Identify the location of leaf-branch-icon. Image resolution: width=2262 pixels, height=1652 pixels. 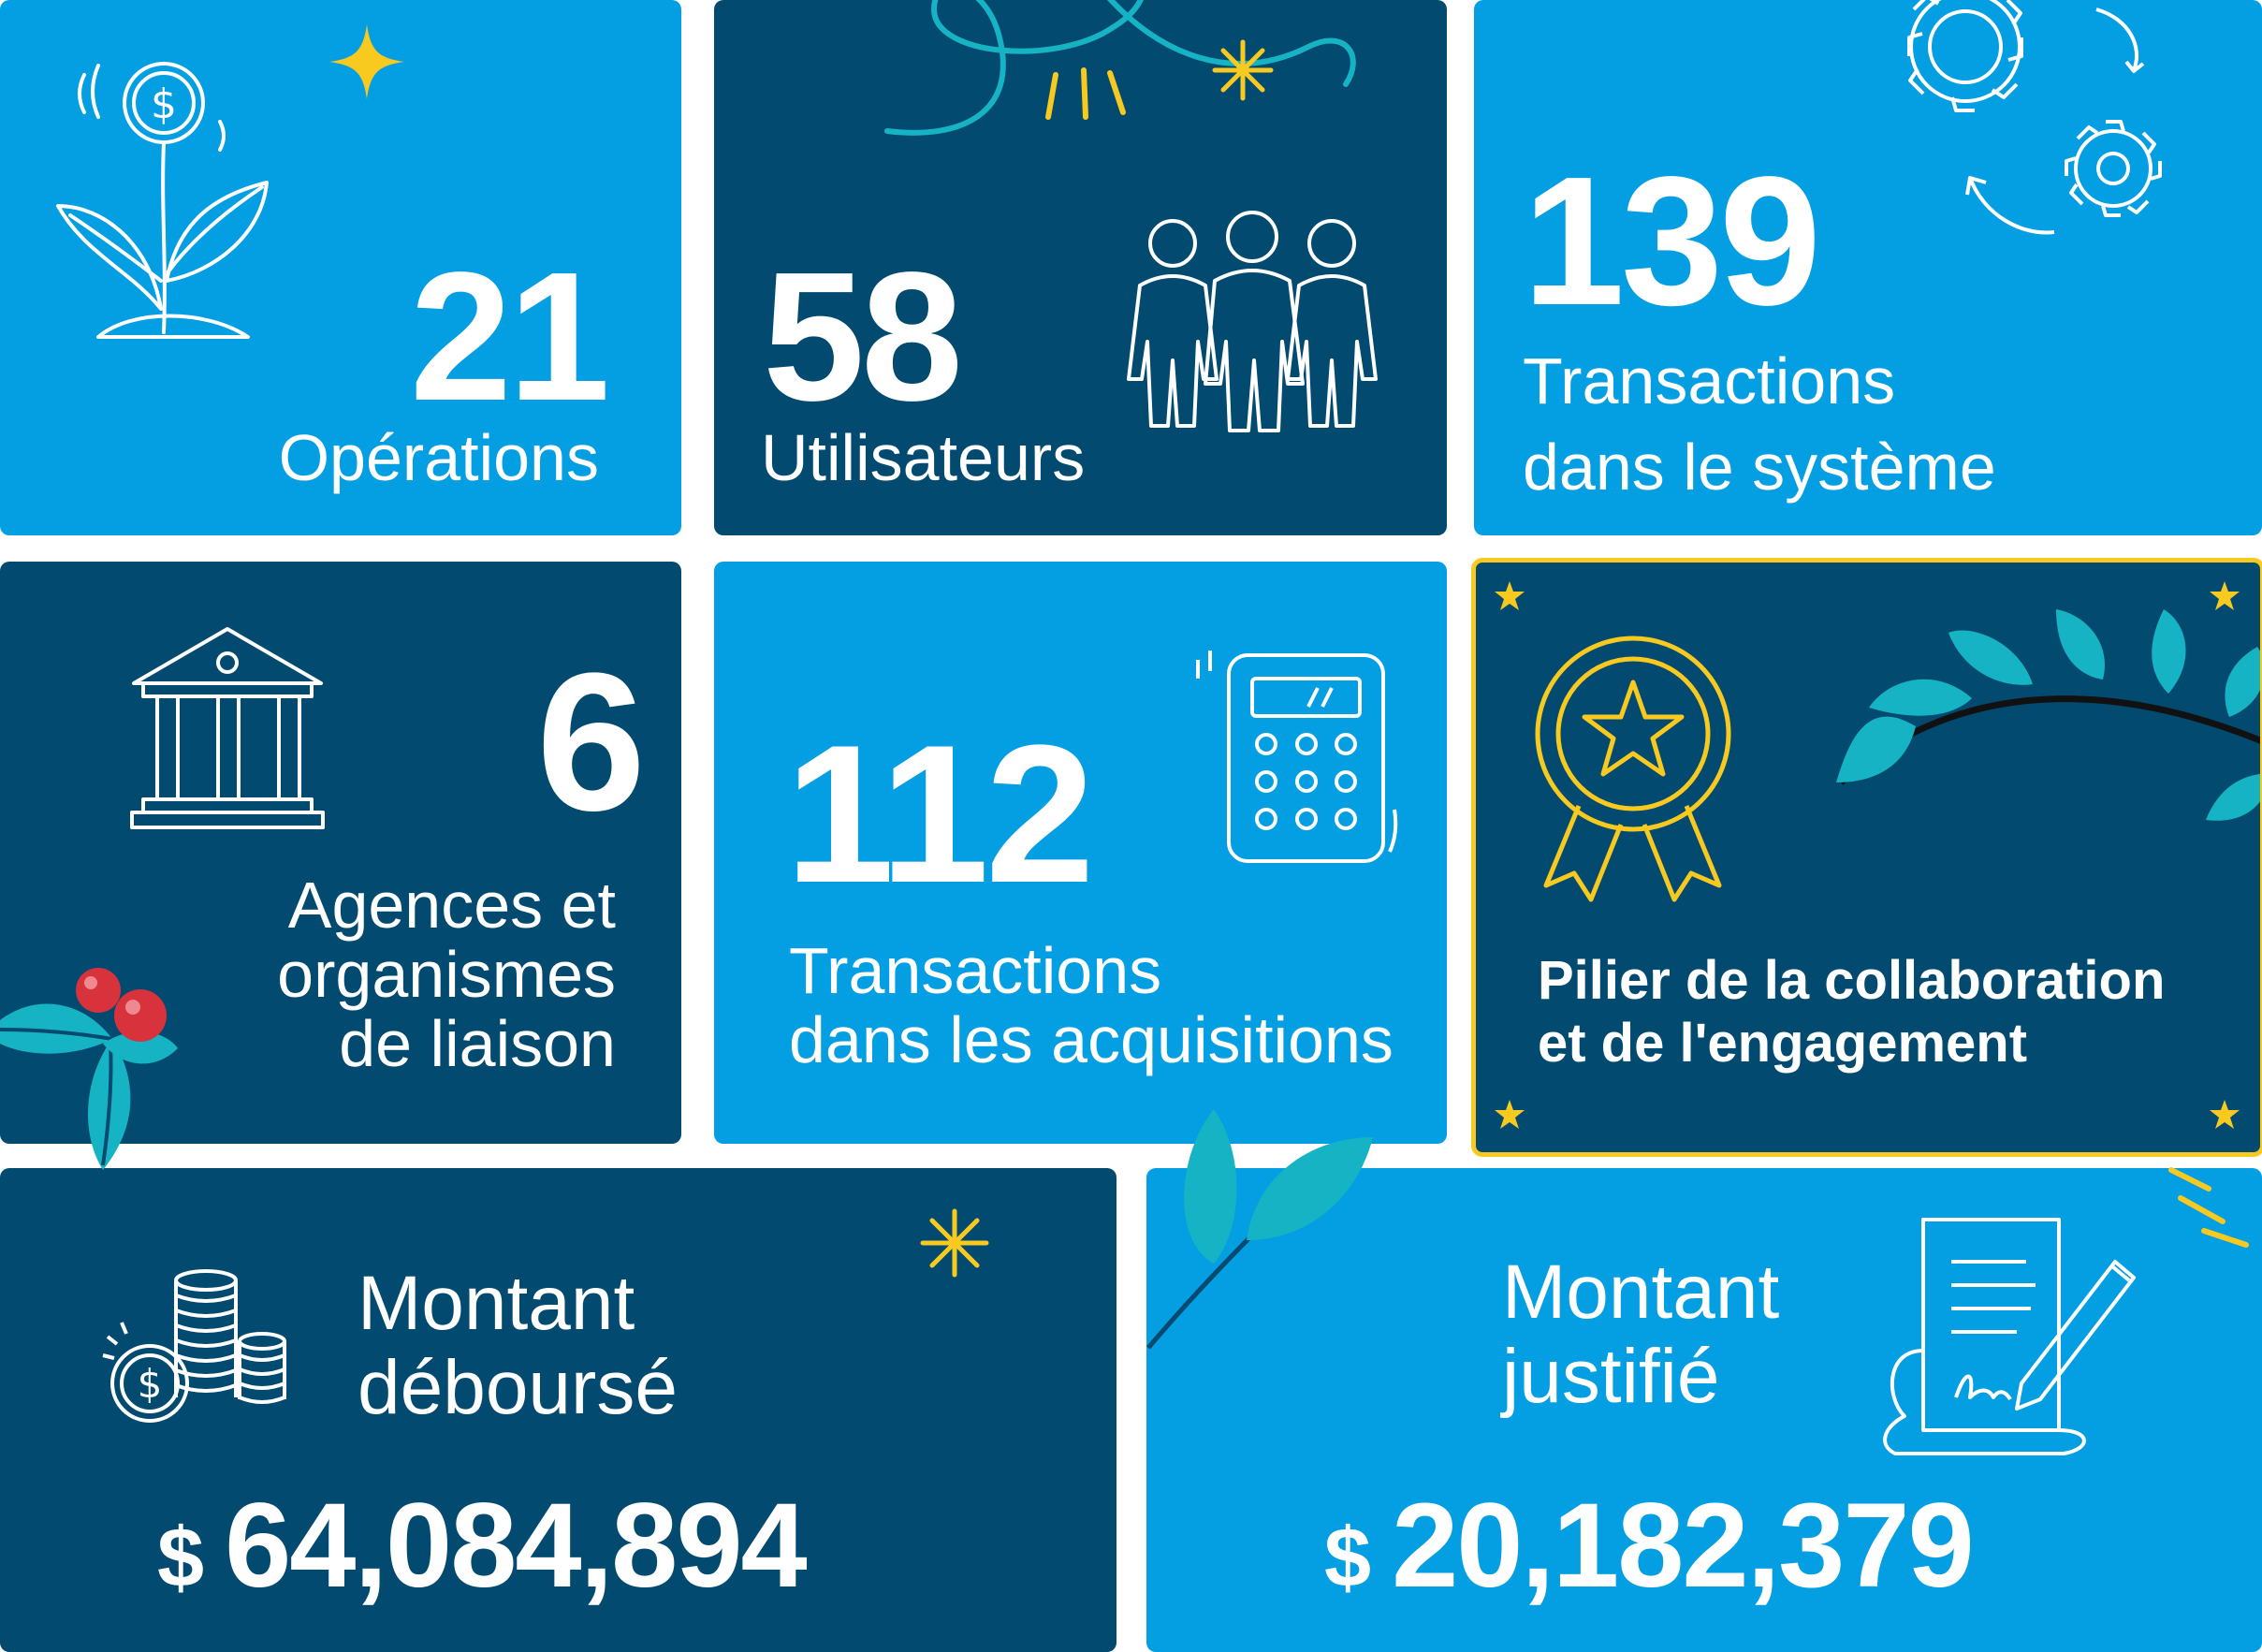
(2048, 715).